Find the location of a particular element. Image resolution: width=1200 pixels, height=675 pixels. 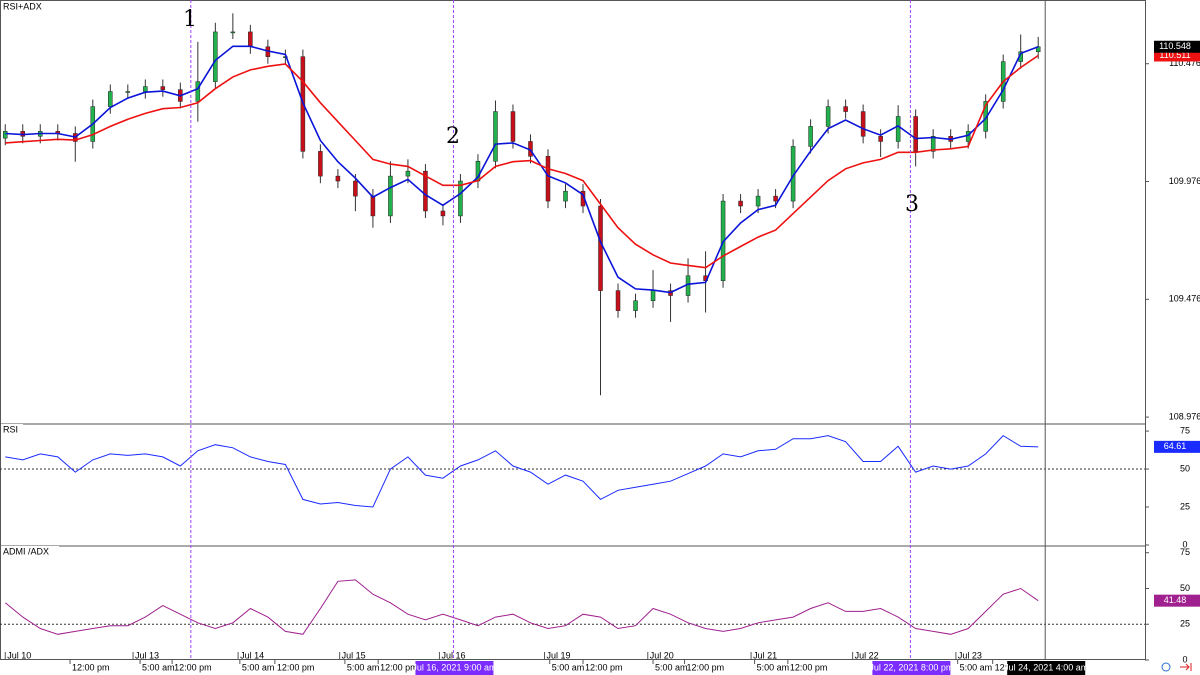

handwritten-annotation: 2 is located at coordinates (453, 136).